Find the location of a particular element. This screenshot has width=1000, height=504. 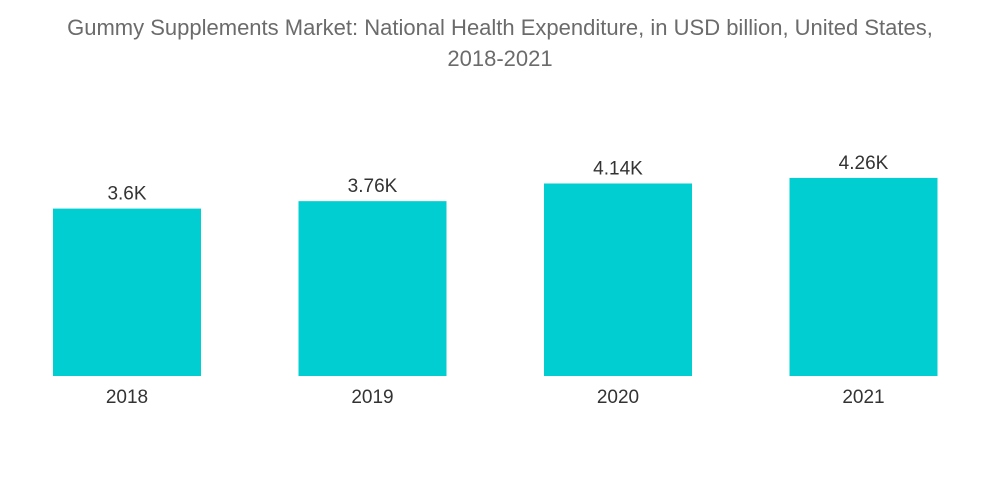

x-tick-label-2019: 2019 is located at coordinates (372, 397).